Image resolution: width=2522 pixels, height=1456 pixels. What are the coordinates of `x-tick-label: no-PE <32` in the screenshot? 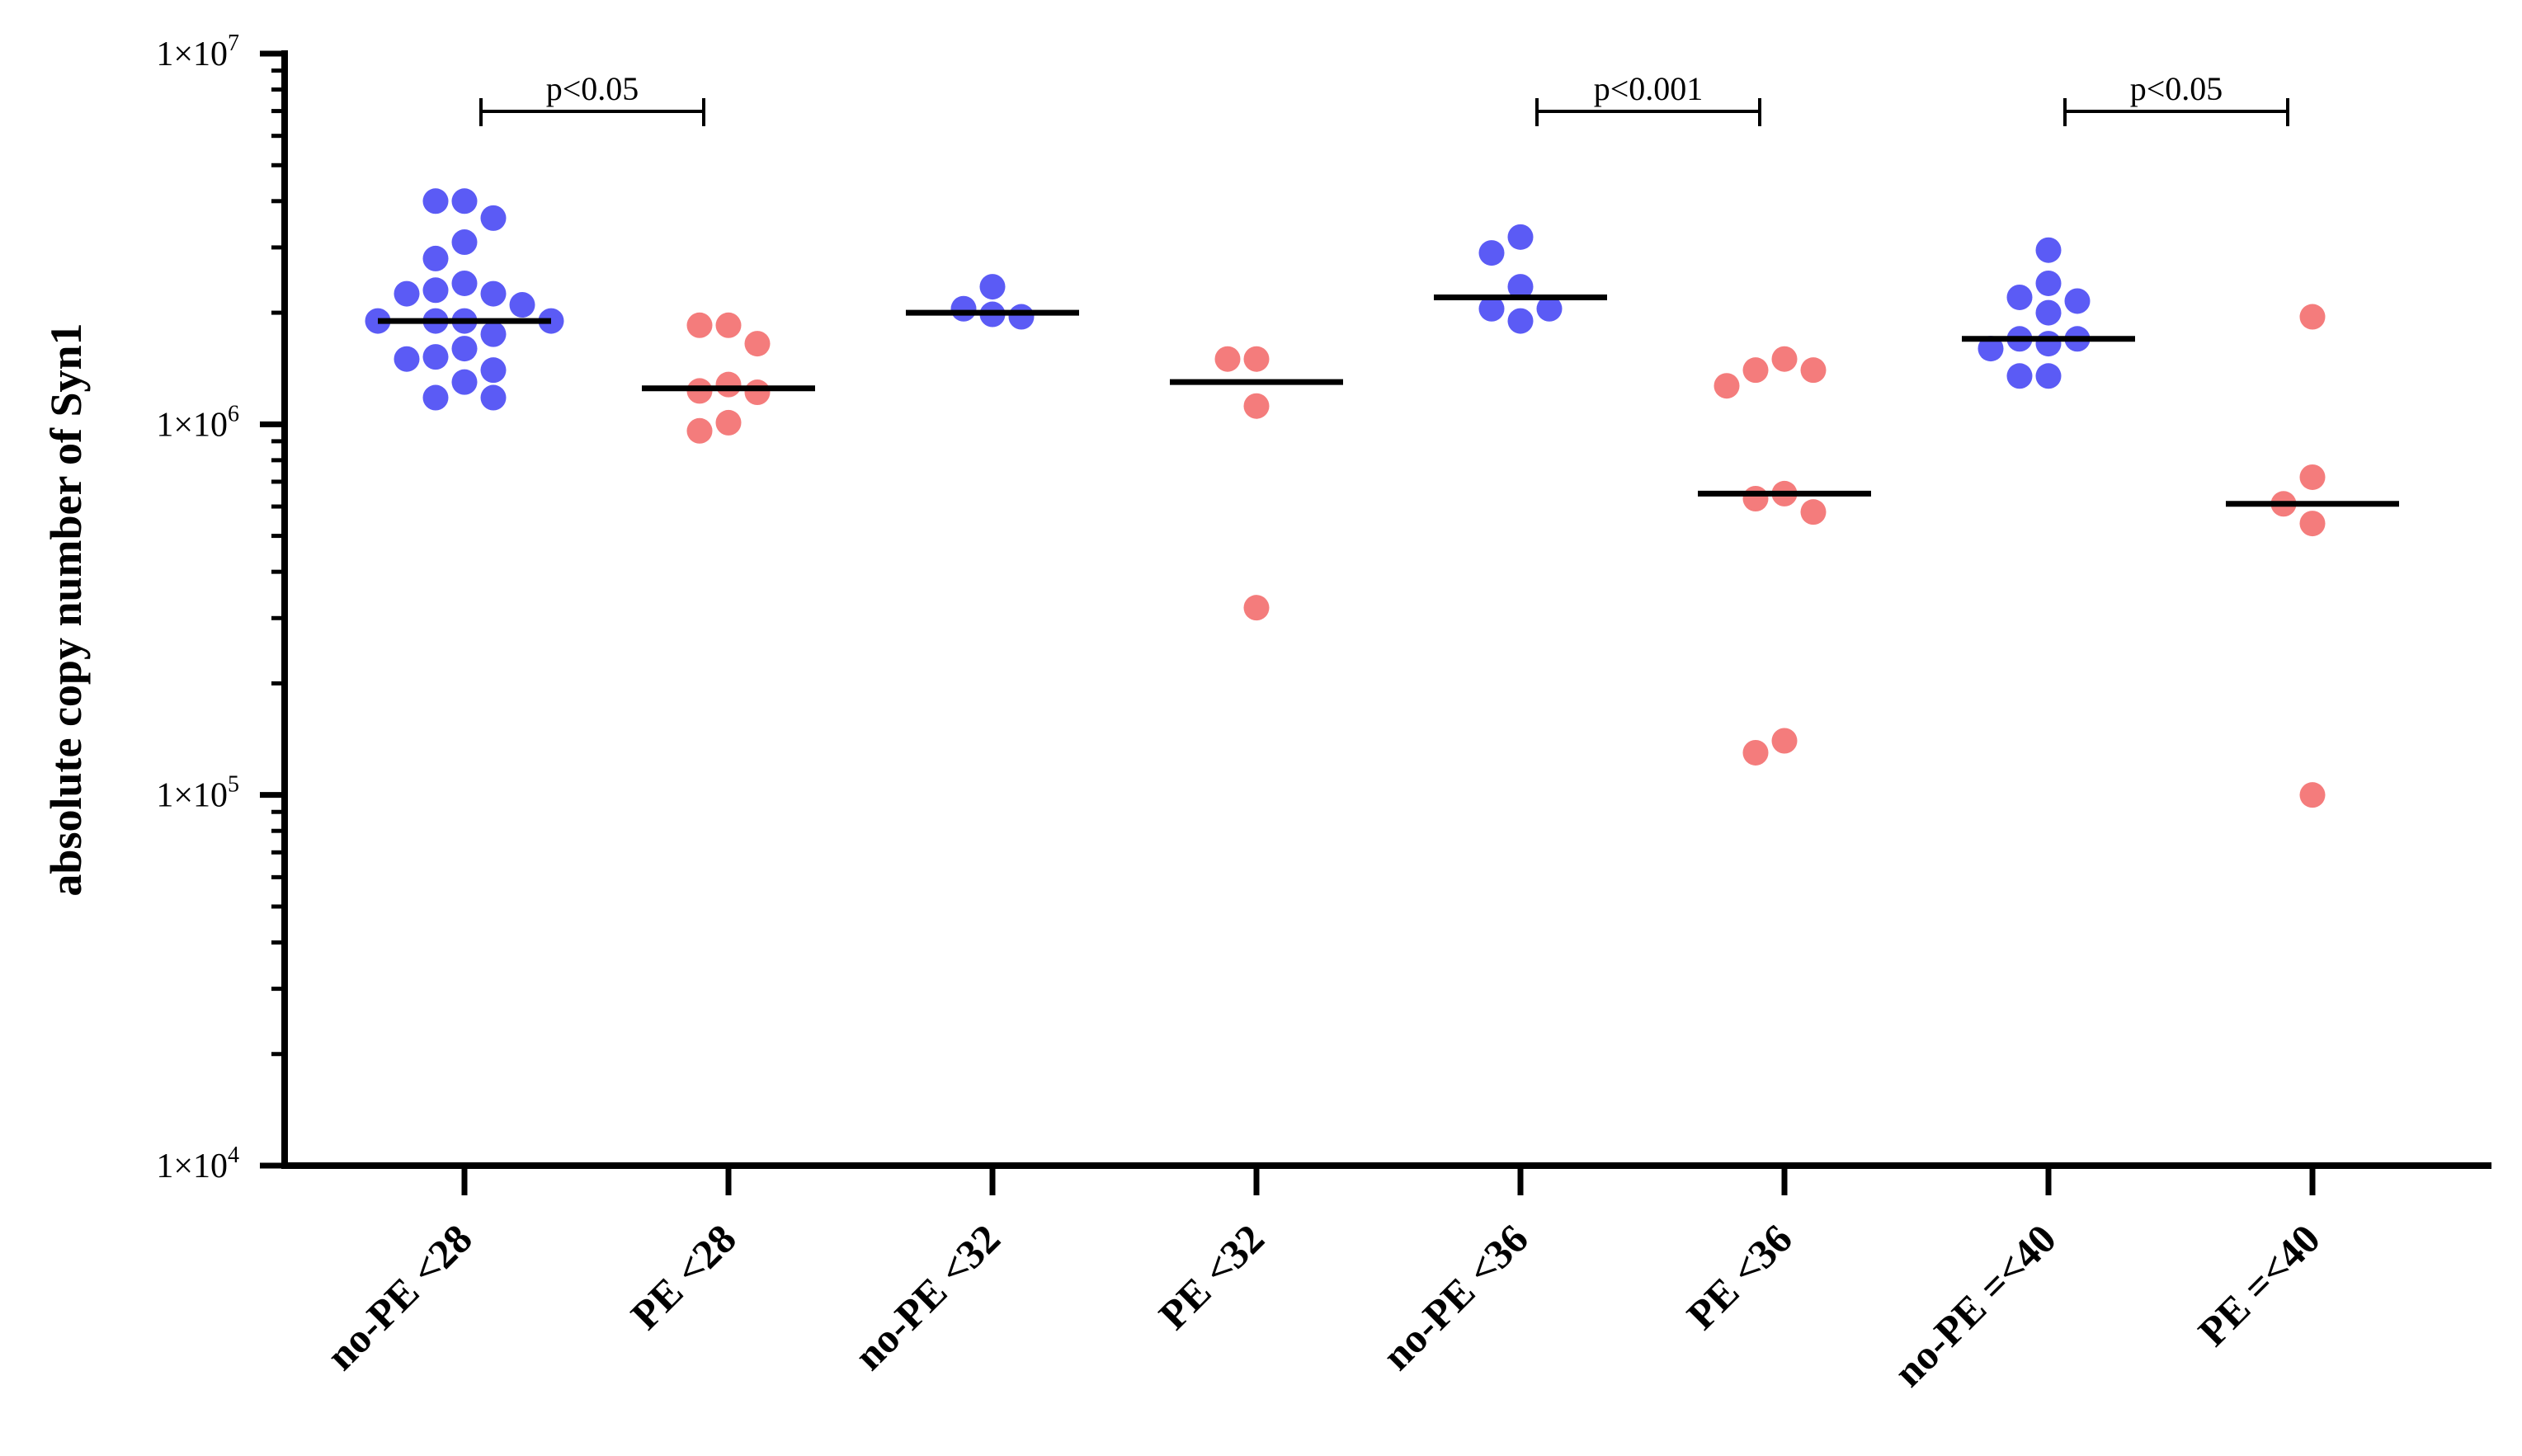 It's located at (927, 1296).